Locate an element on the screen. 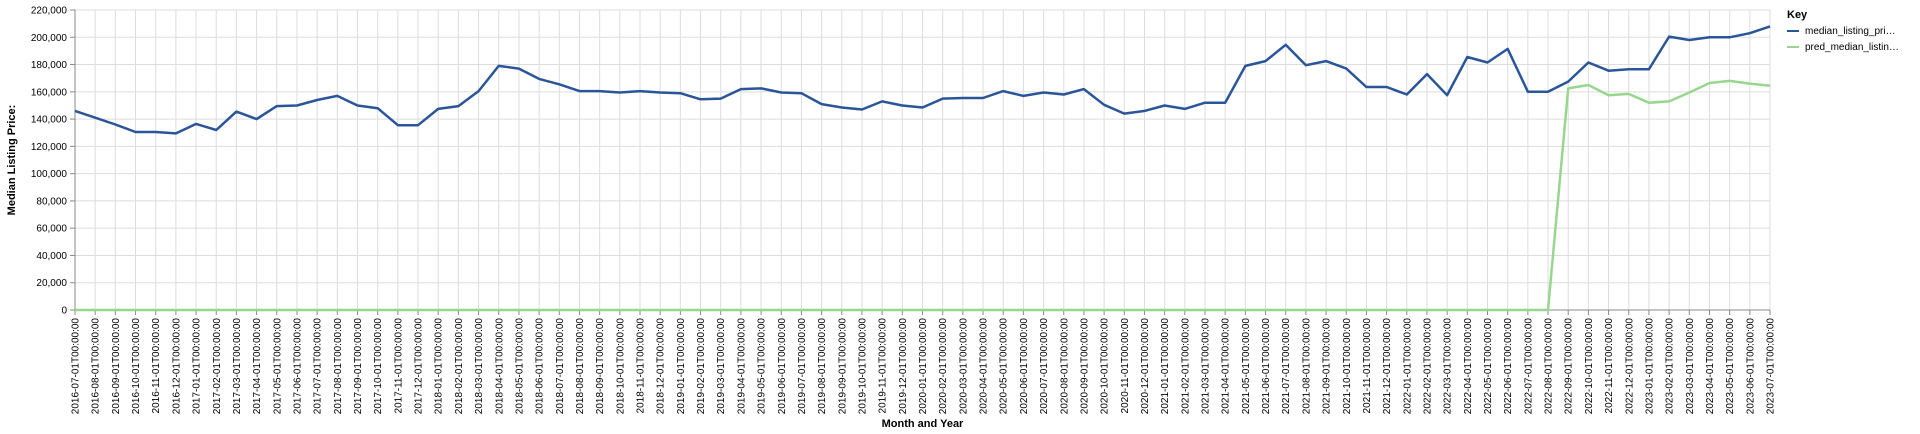 The width and height of the screenshot is (1920, 434). x-tick-label: 2018-07-01T00:00:00 is located at coordinates (560, 366).